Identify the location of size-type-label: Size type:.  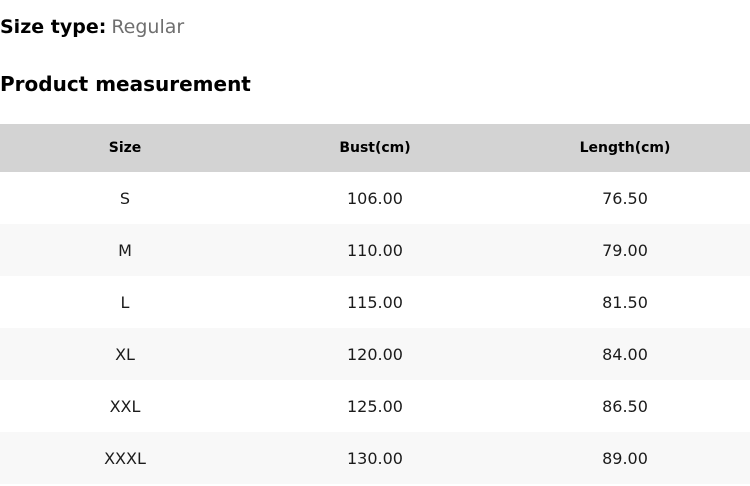
(53, 27).